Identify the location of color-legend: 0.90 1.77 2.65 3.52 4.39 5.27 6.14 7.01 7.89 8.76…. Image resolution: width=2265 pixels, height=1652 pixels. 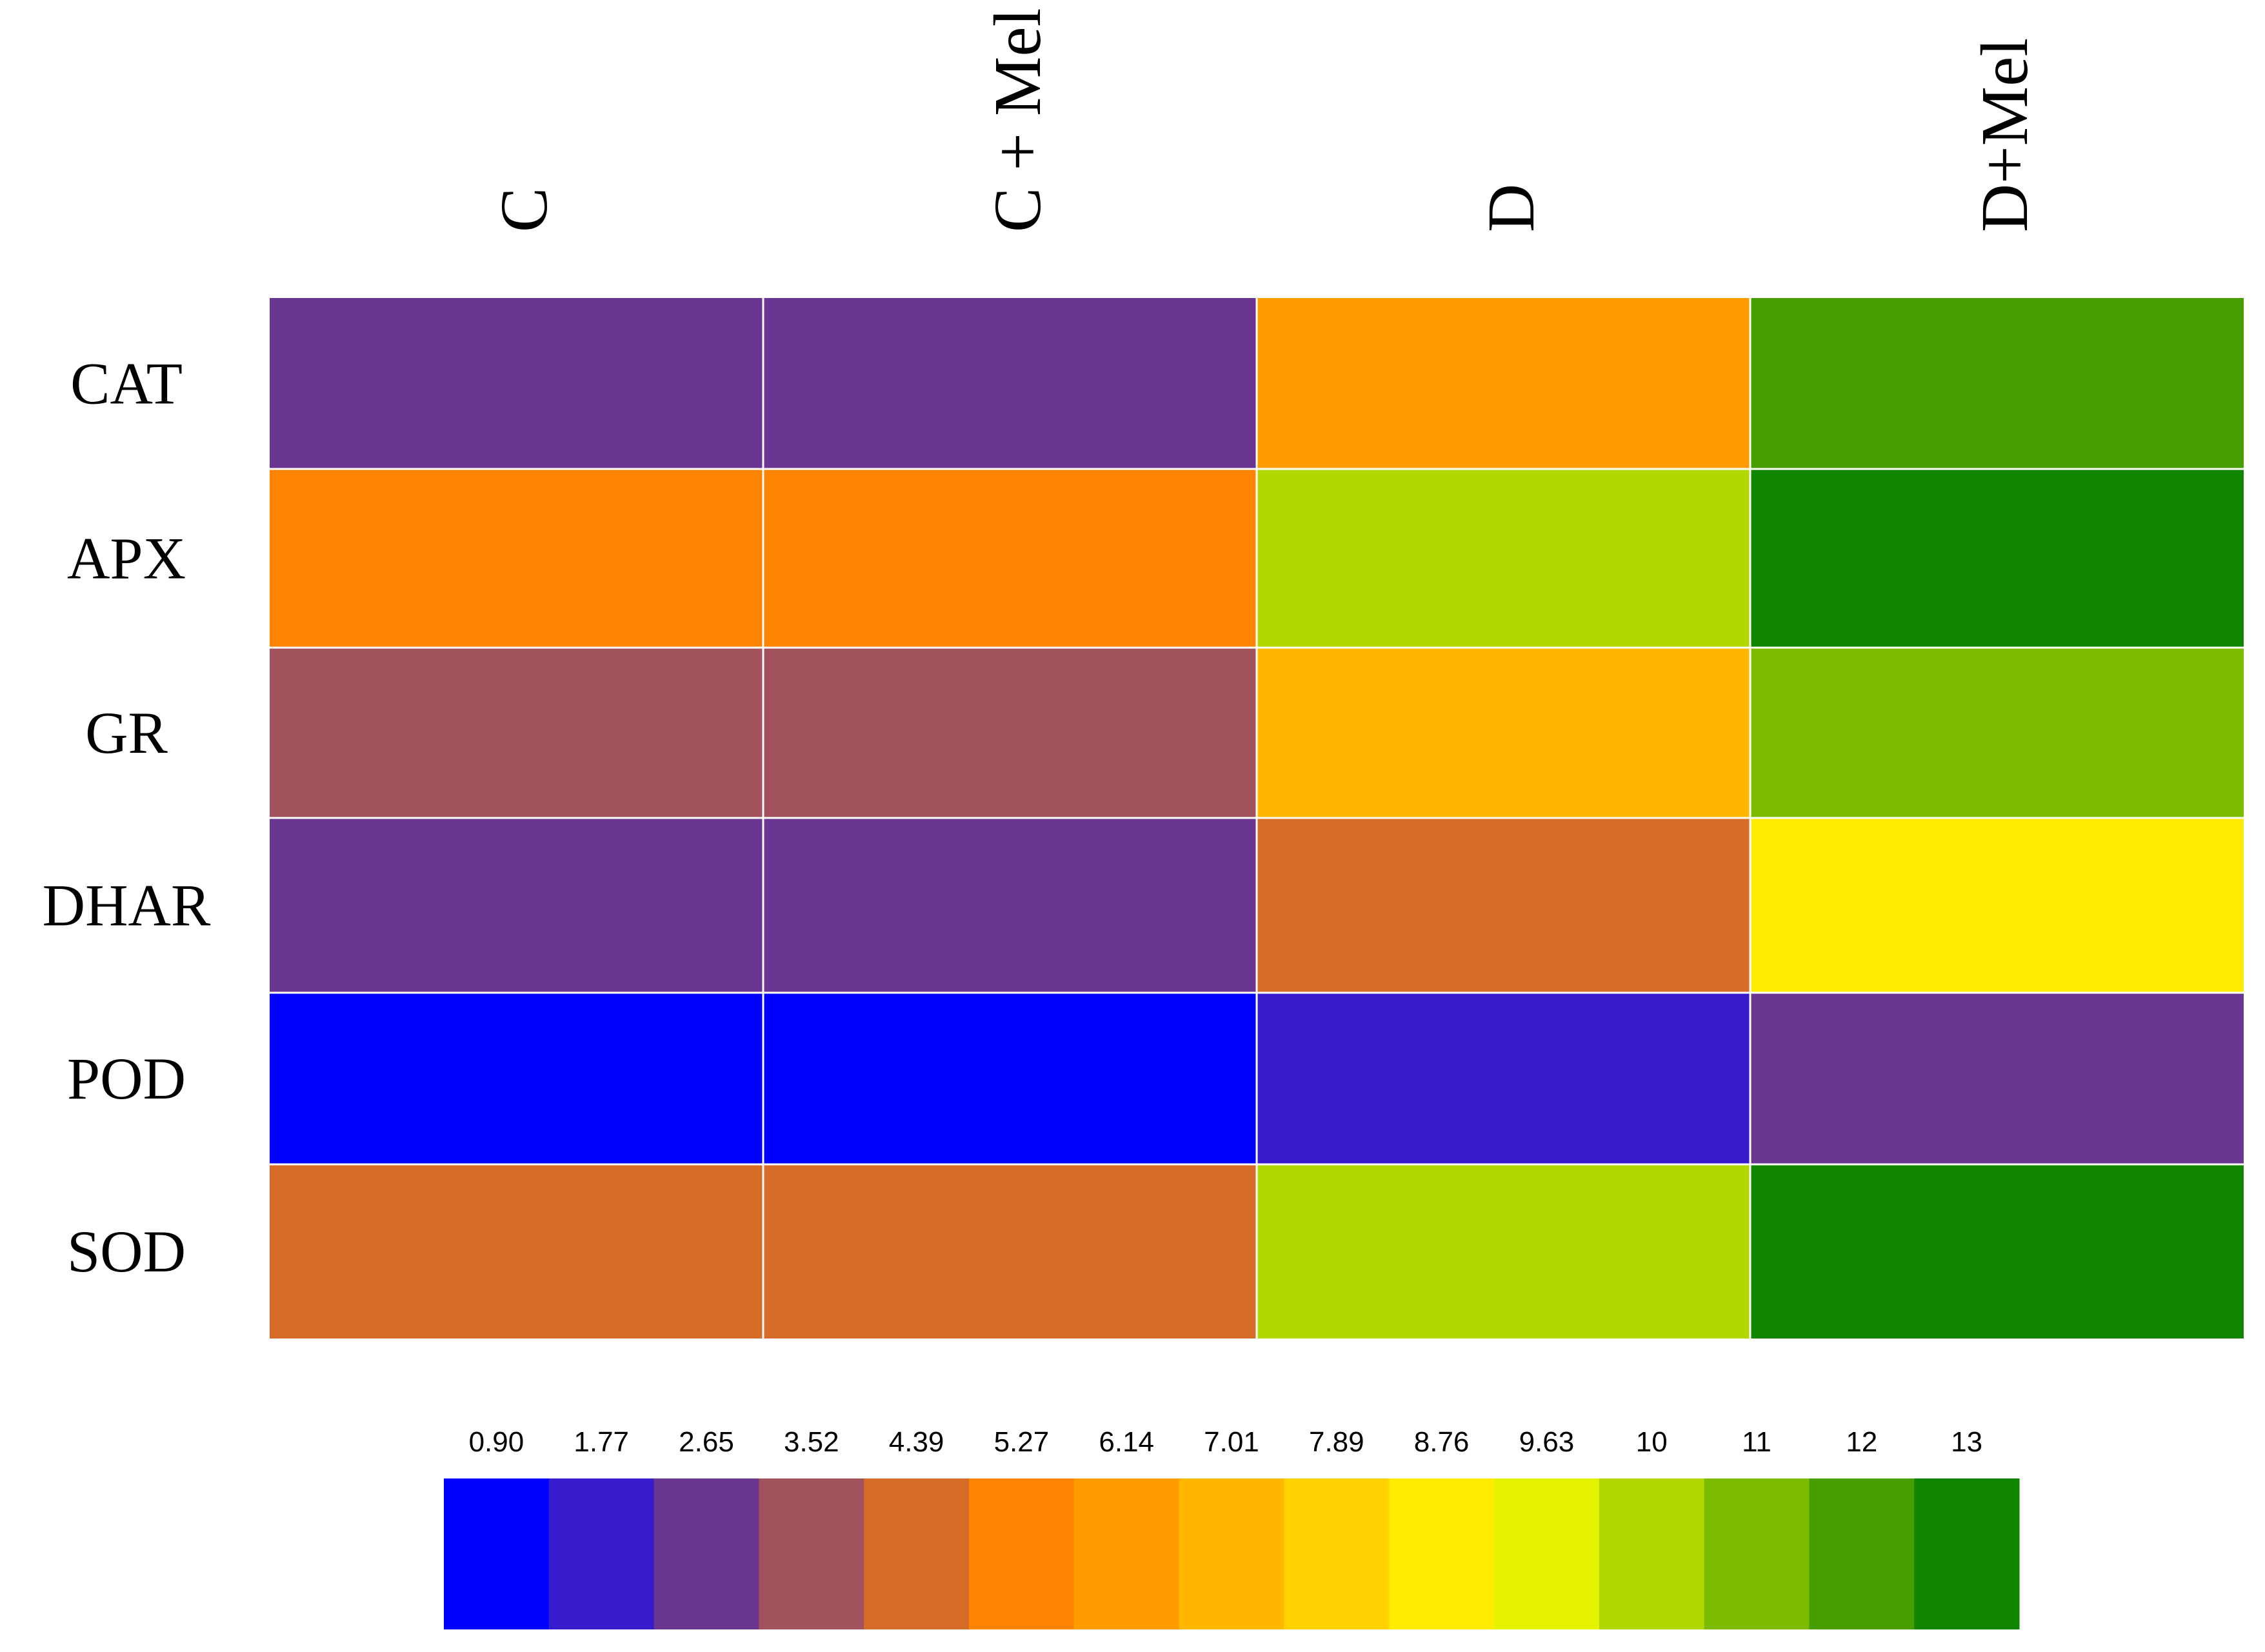
(1232, 1527).